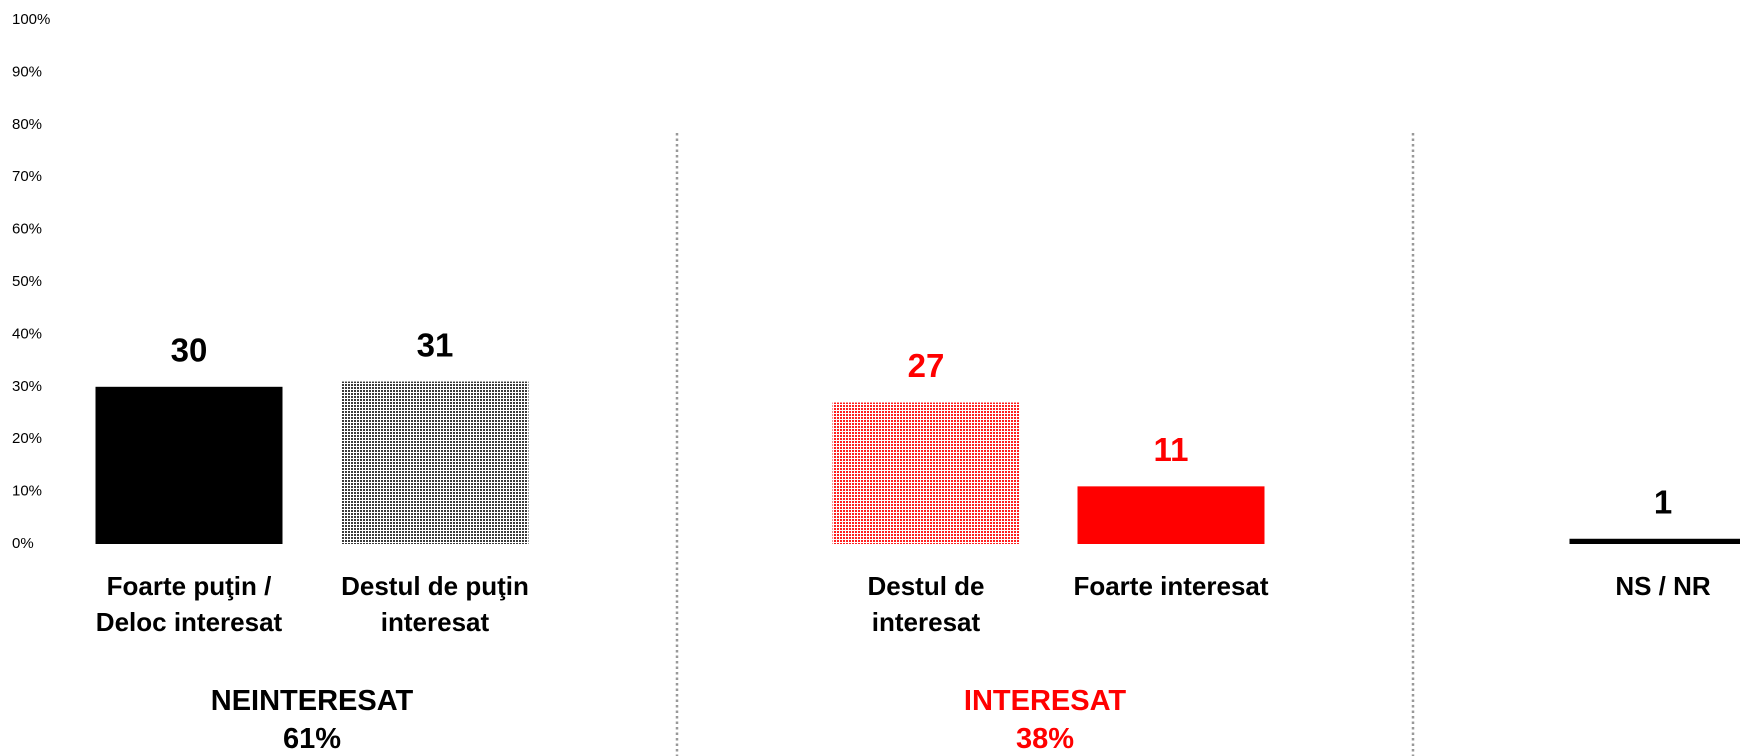 This screenshot has width=1740, height=756. I want to click on y-tick-label: 0%, so click(23, 543).